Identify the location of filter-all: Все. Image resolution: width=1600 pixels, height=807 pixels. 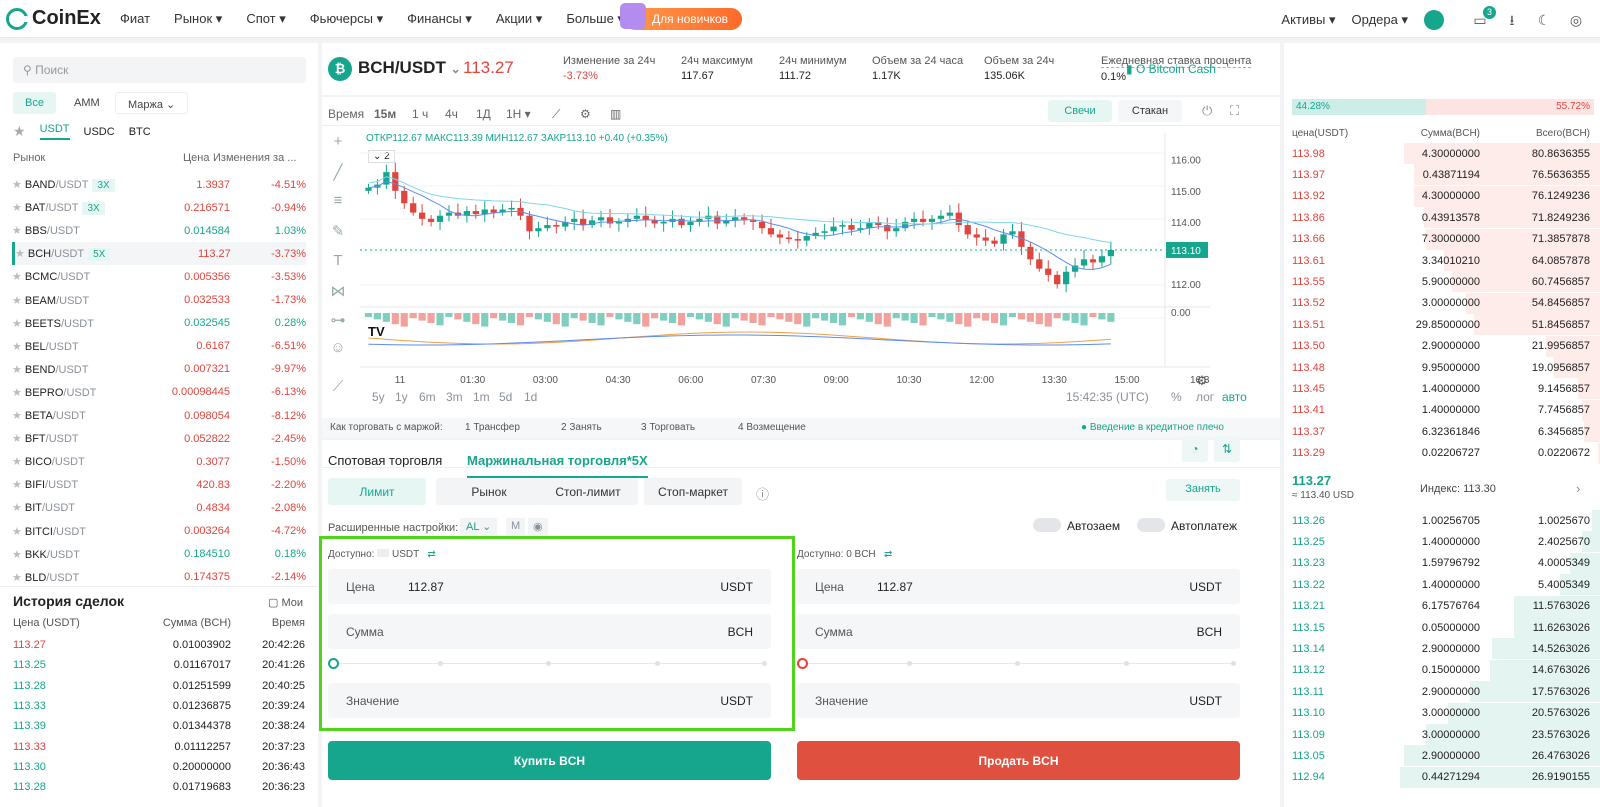
(34, 103).